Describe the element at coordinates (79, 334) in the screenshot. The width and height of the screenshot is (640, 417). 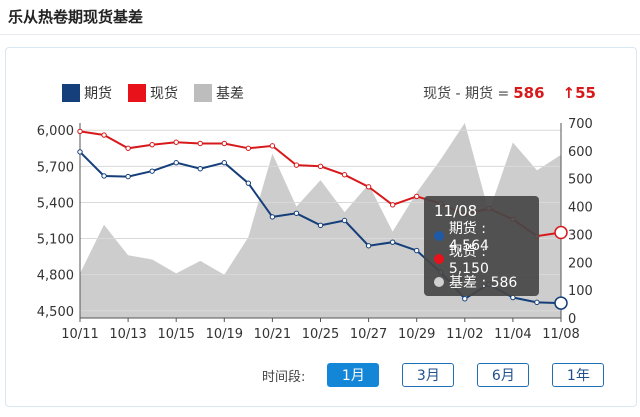
I see `x-tick-label: 10/11` at that location.